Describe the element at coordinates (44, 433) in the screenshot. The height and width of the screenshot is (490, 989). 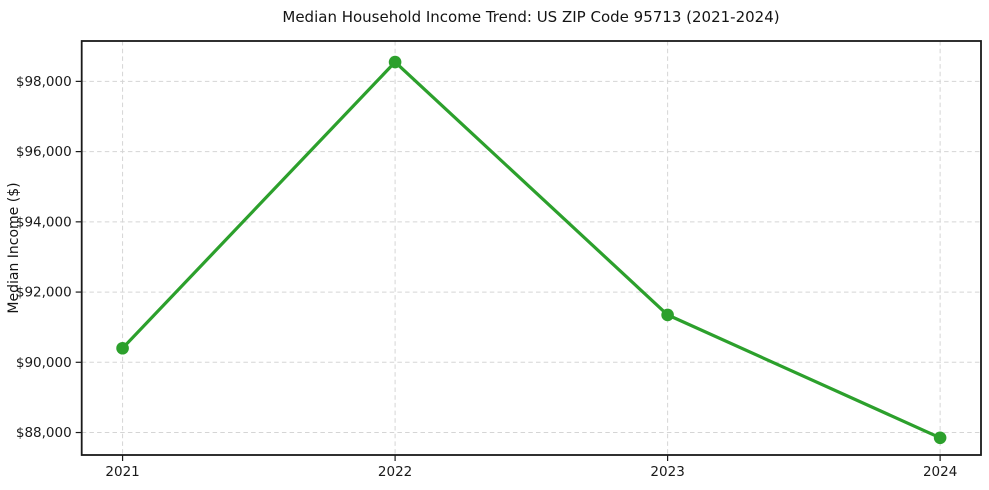
I see `y-tick-label: $88,000` at that location.